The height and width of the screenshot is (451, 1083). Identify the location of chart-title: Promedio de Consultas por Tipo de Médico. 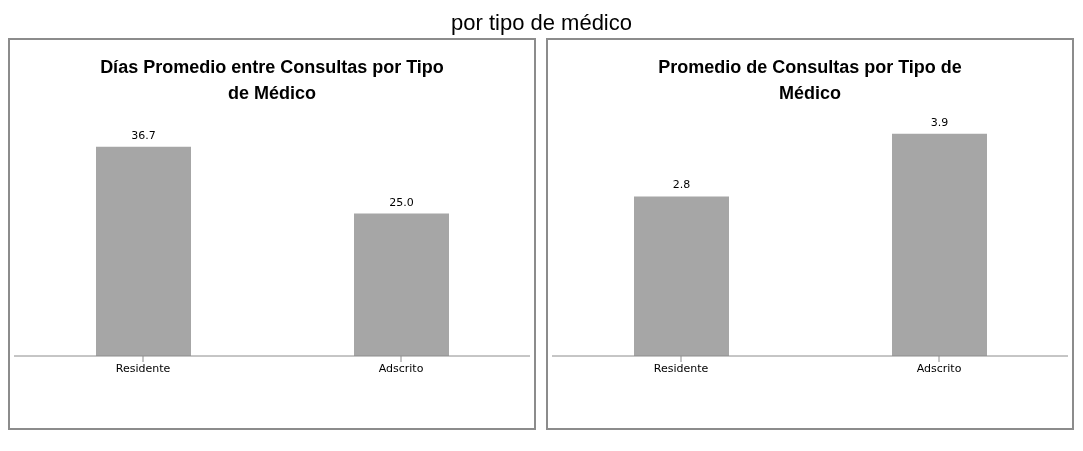
(810, 80).